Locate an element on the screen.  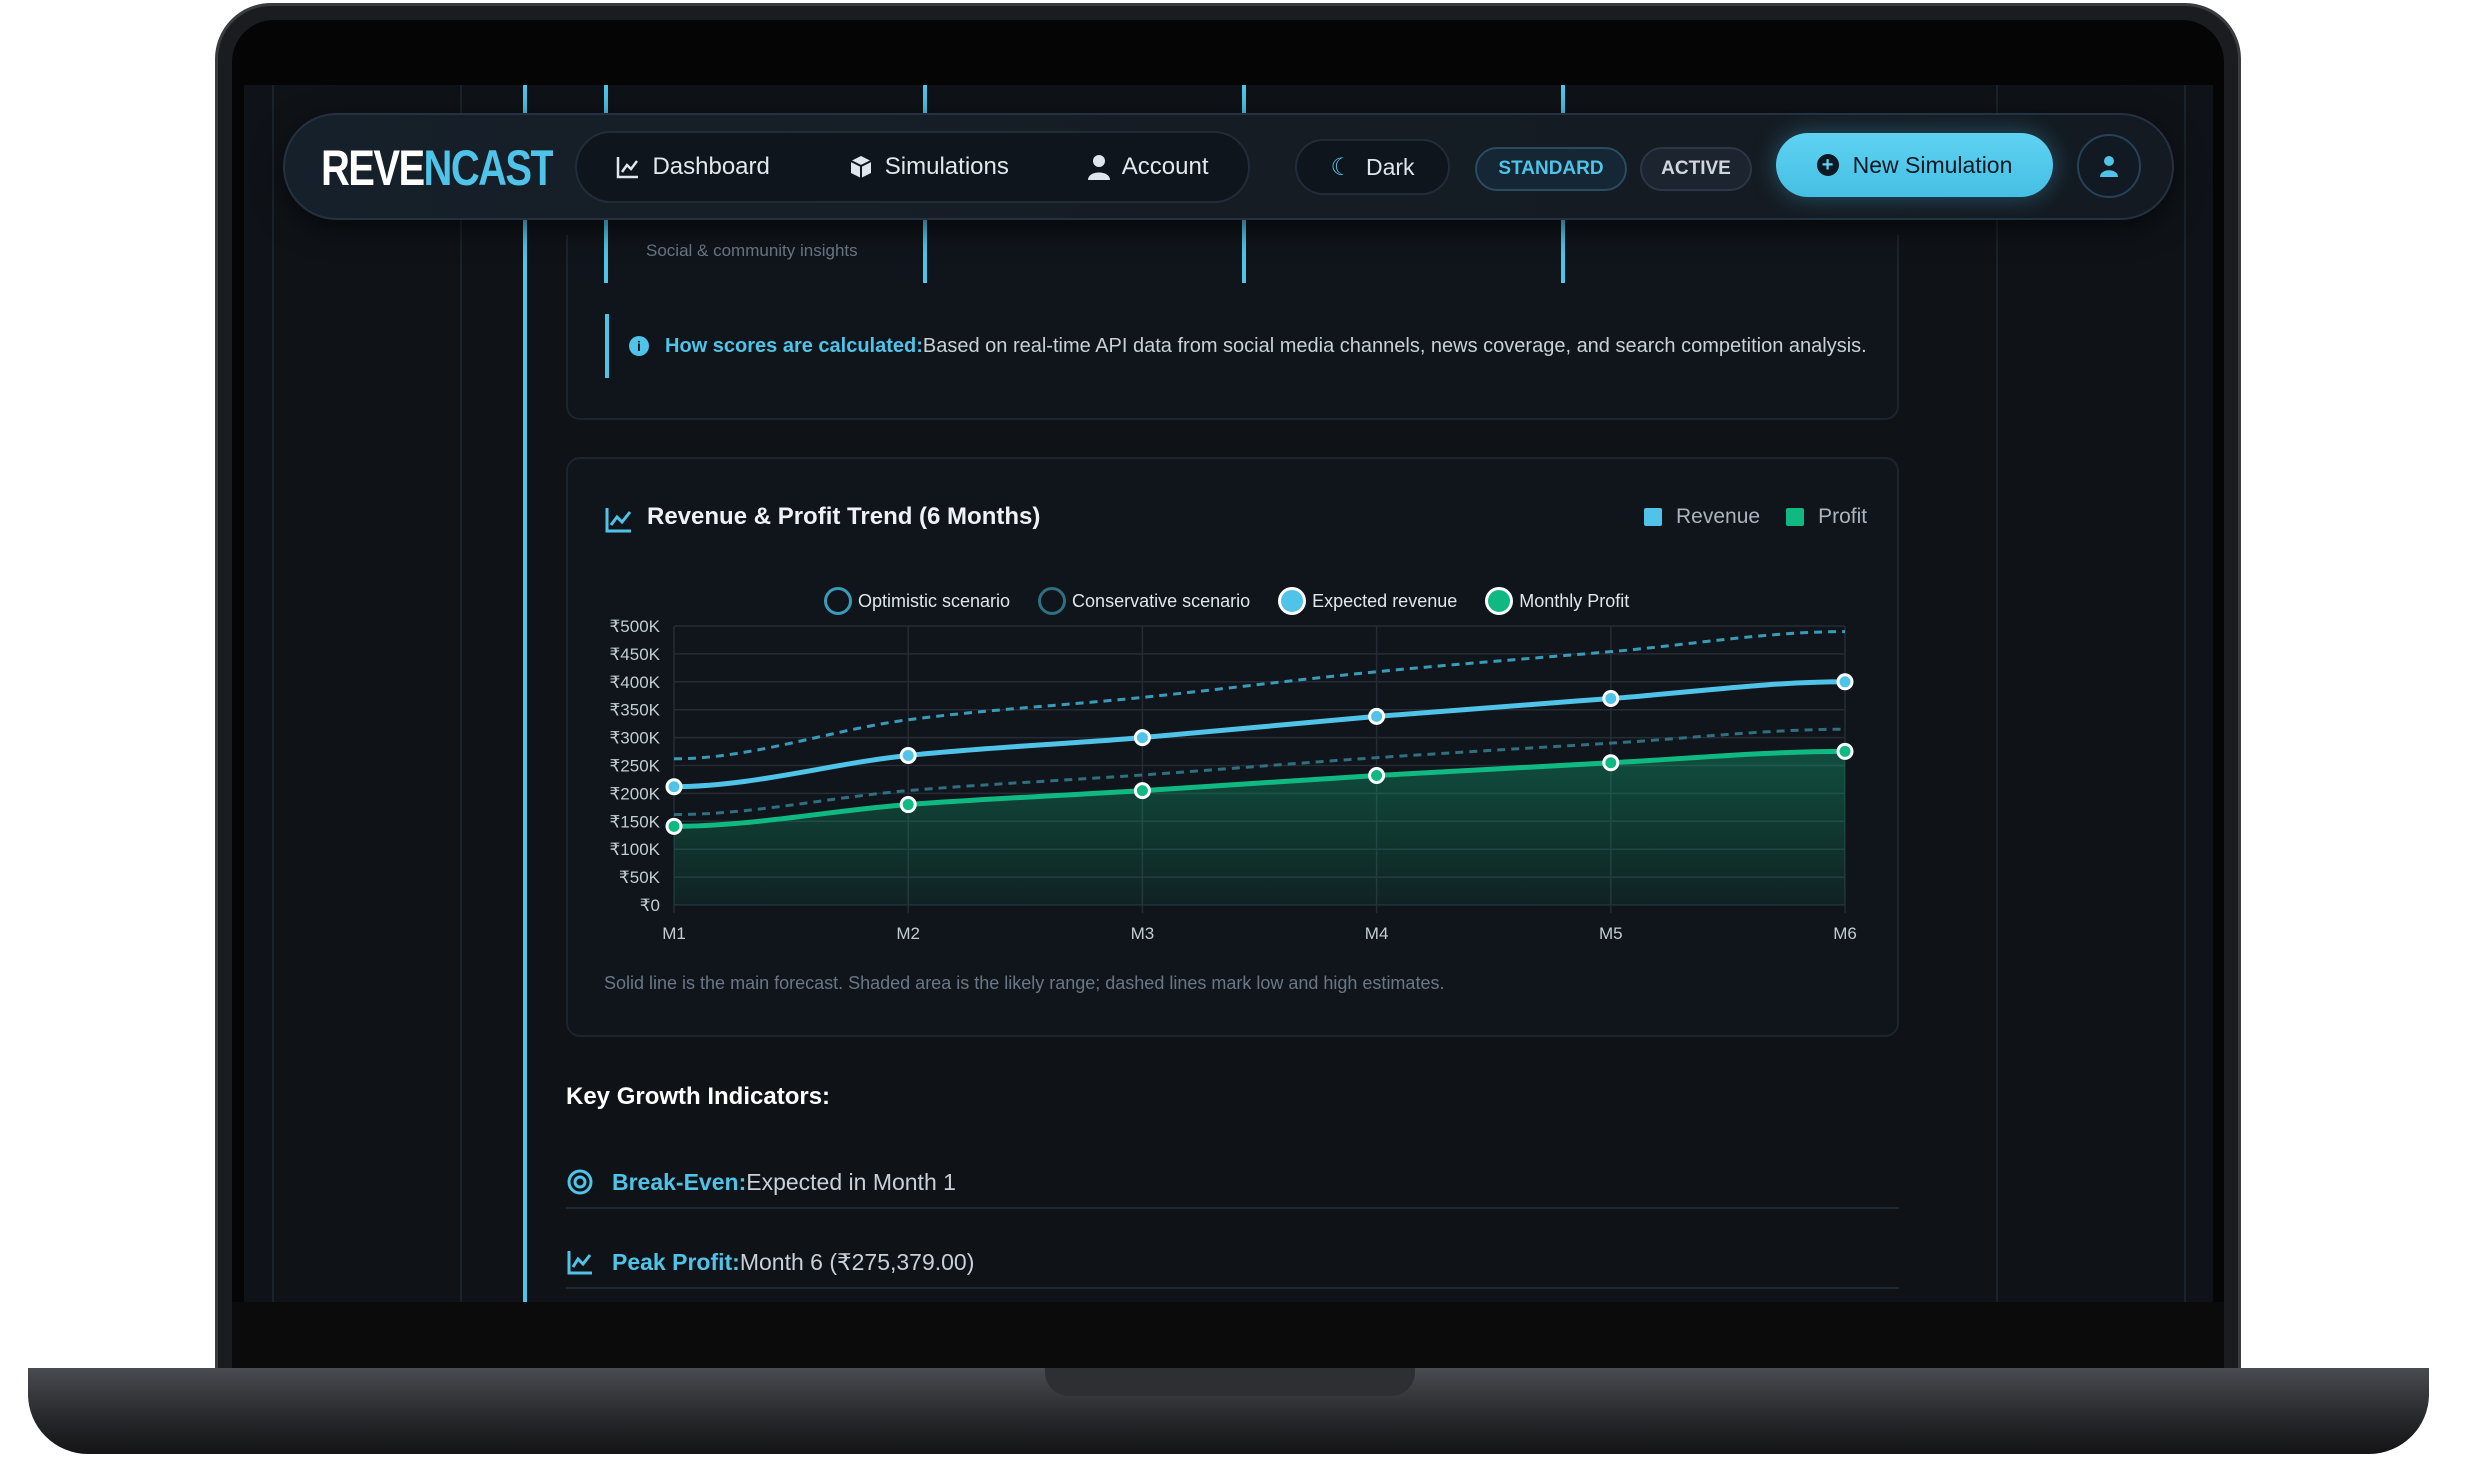
cube-icon is located at coordinates (861, 167).